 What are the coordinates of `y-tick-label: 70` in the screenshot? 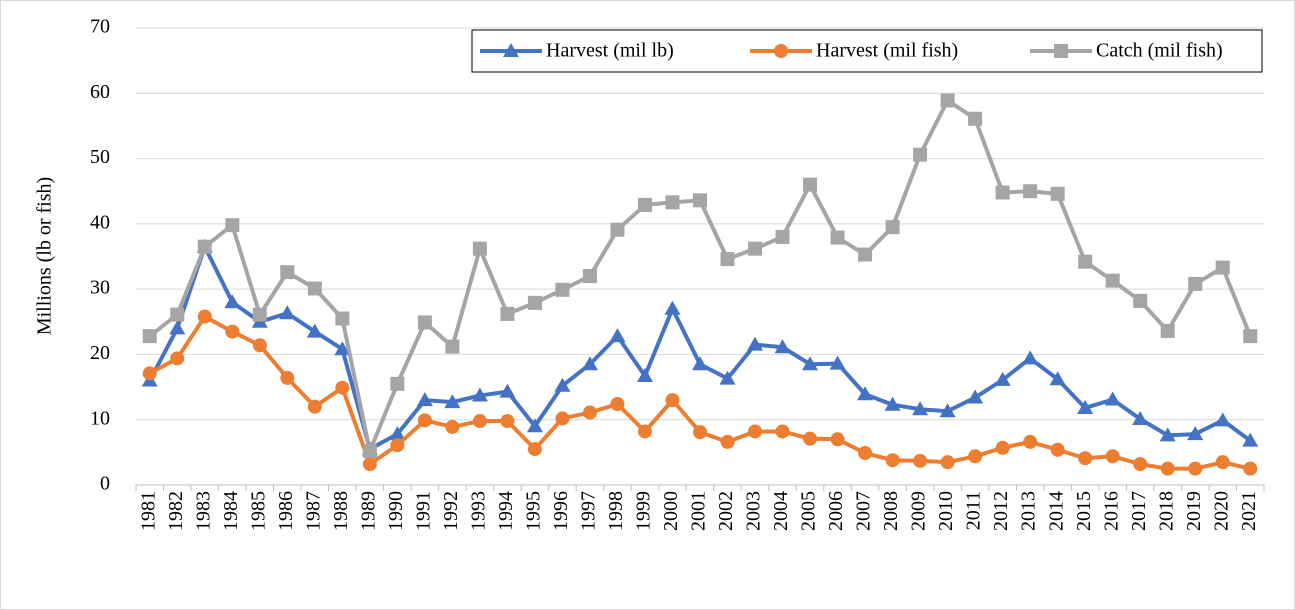 It's located at (100, 27).